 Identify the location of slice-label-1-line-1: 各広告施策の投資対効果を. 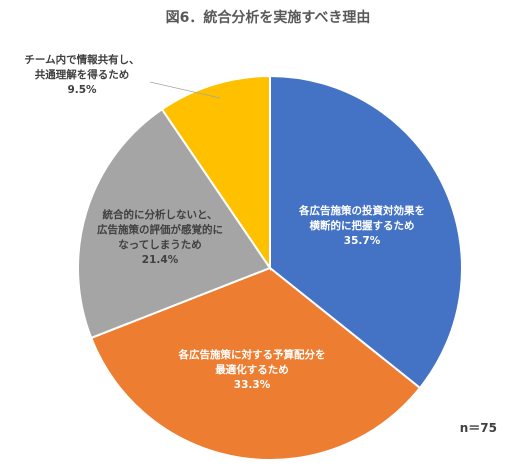
(361, 210).